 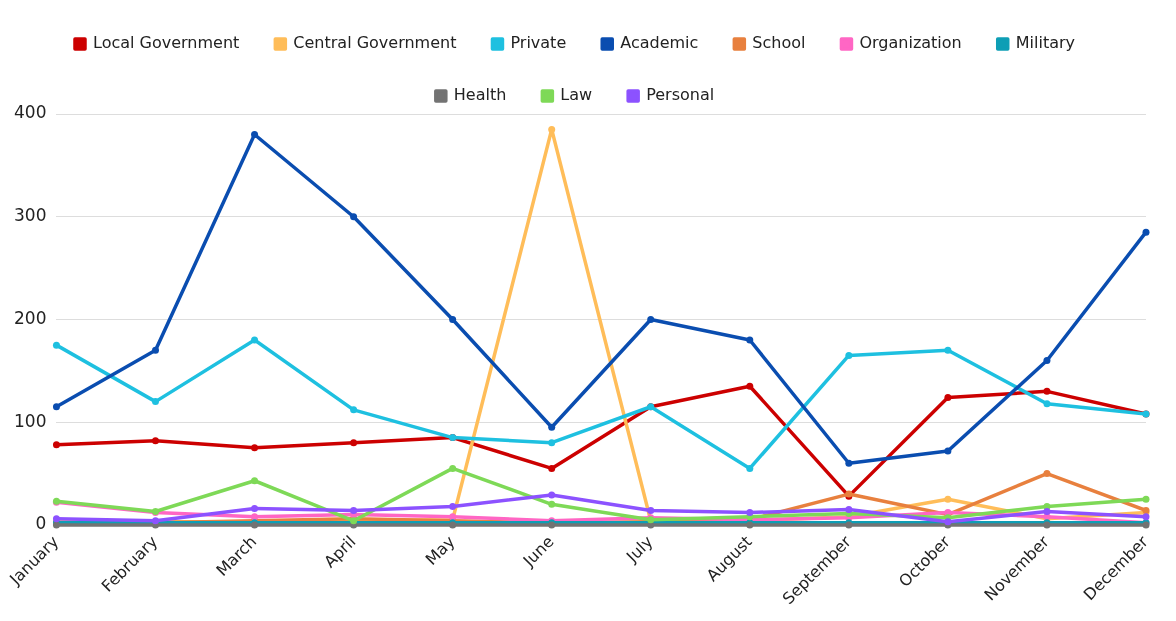 What do you see at coordinates (659, 43) in the screenshot?
I see `legend-label: Academic` at bounding box center [659, 43].